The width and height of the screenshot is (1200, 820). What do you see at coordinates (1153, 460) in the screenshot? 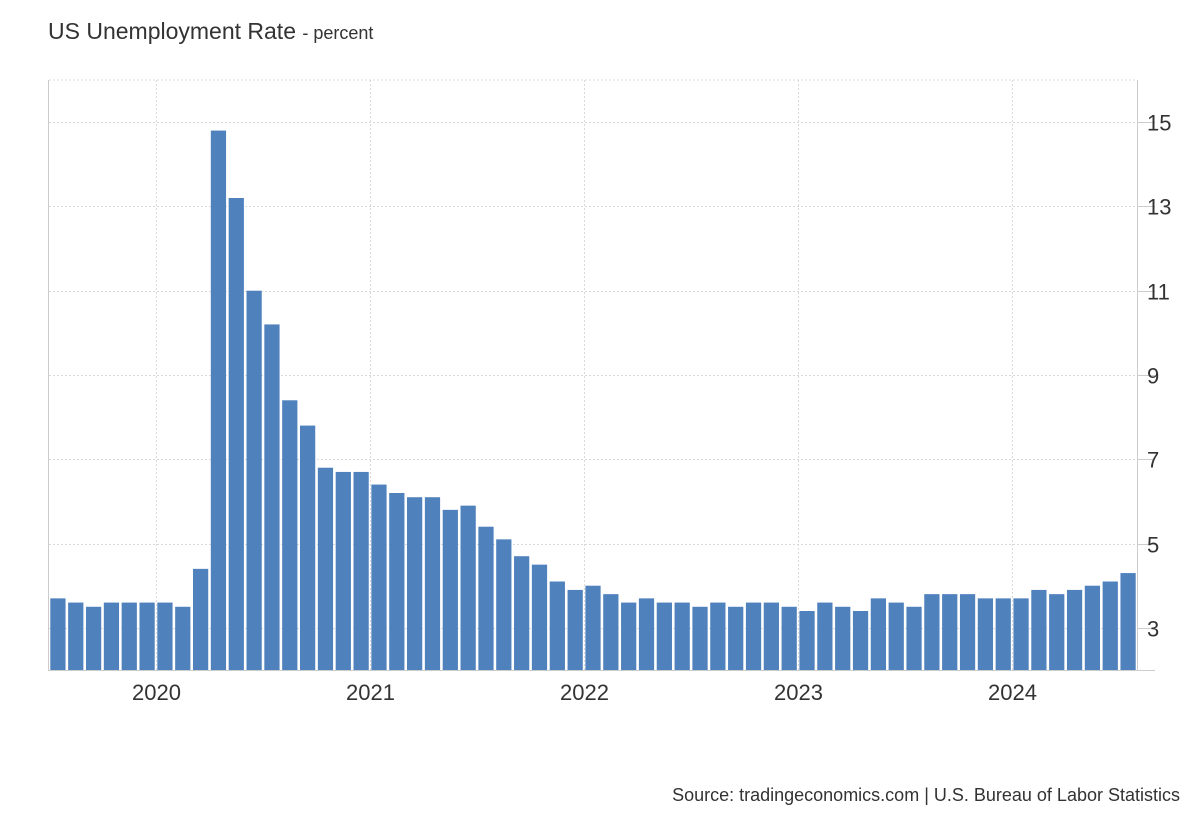
I see `y-tick-label: 7` at bounding box center [1153, 460].